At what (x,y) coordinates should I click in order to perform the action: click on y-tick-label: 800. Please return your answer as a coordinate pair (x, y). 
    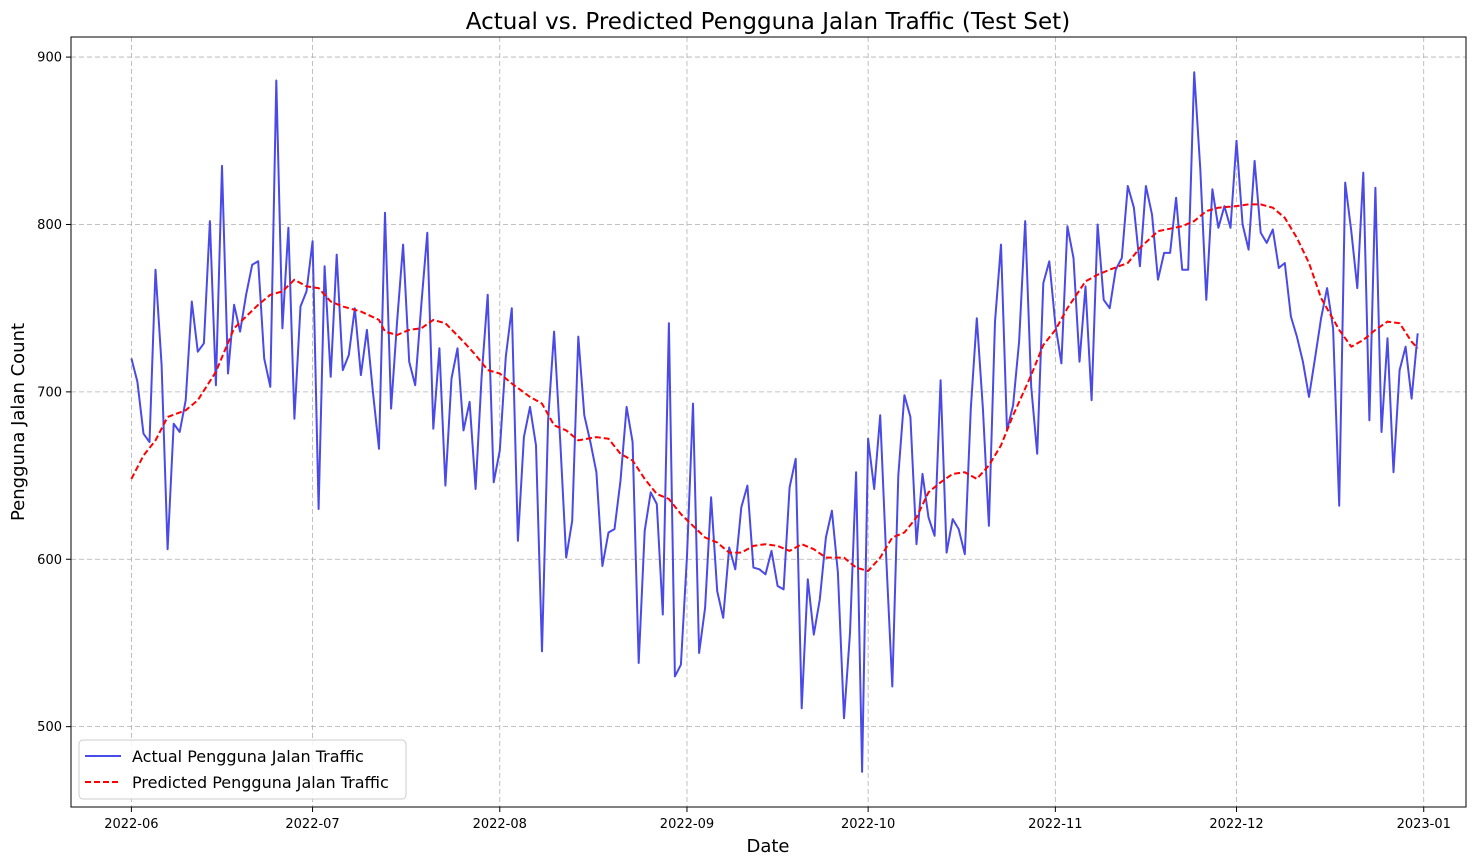
    Looking at the image, I should click on (49, 225).